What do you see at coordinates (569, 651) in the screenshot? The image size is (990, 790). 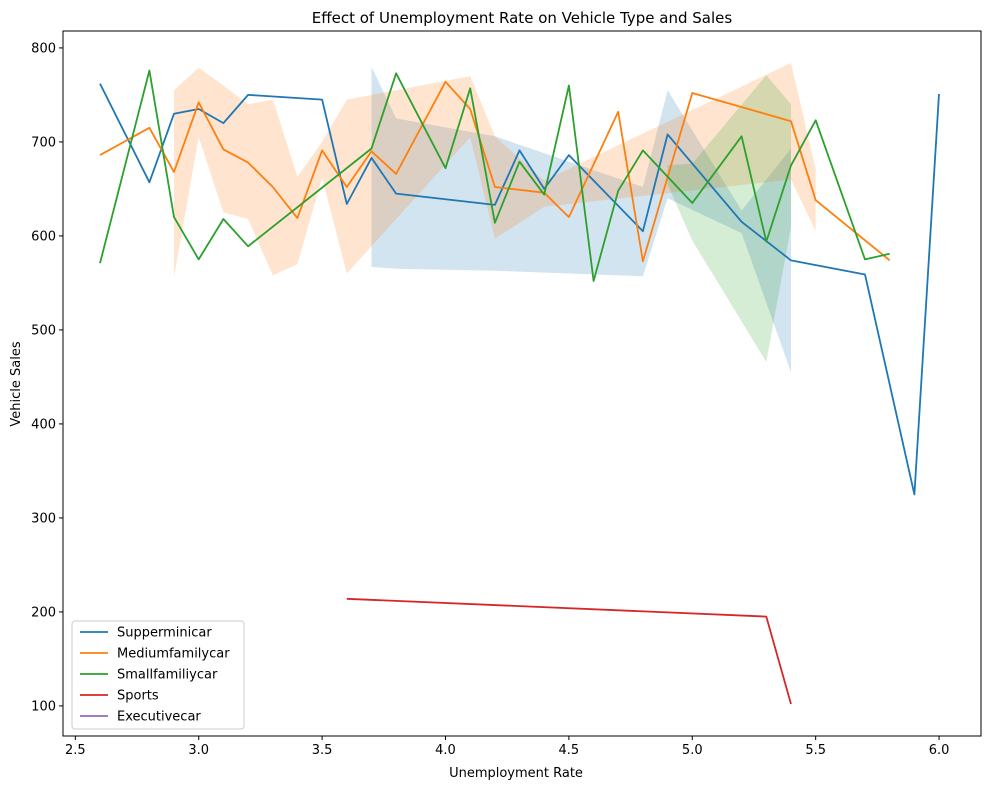 I see `series-line-sports` at bounding box center [569, 651].